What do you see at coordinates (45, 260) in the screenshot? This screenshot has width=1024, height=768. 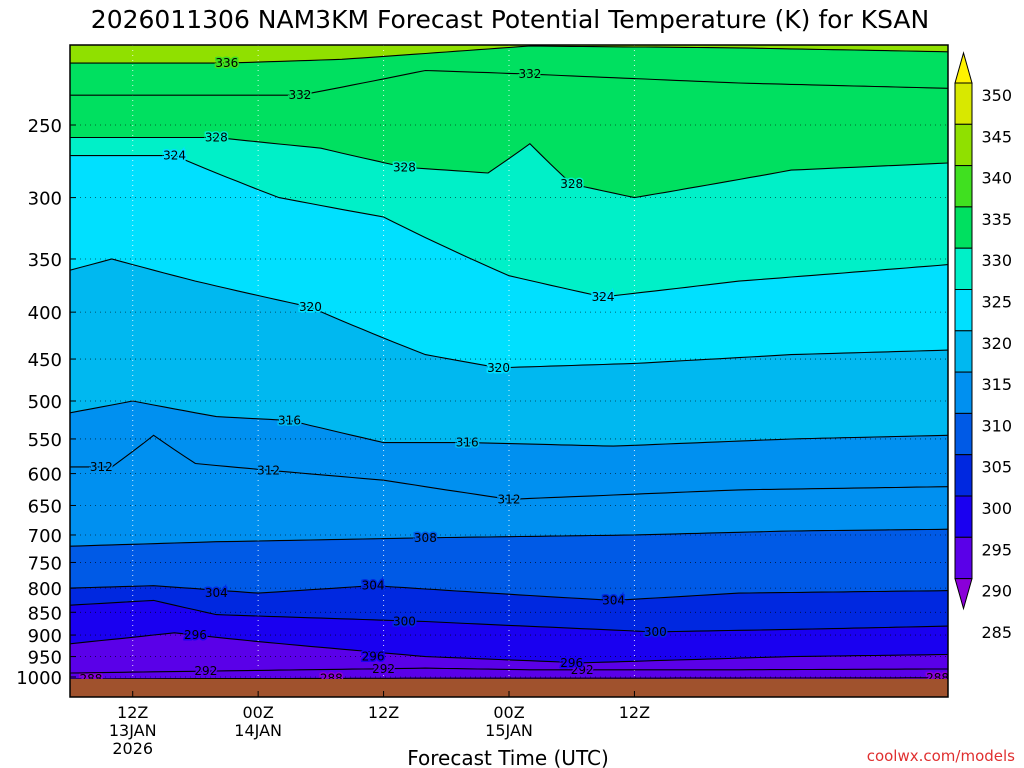 I see `y-tick-label-350: 350` at bounding box center [45, 260].